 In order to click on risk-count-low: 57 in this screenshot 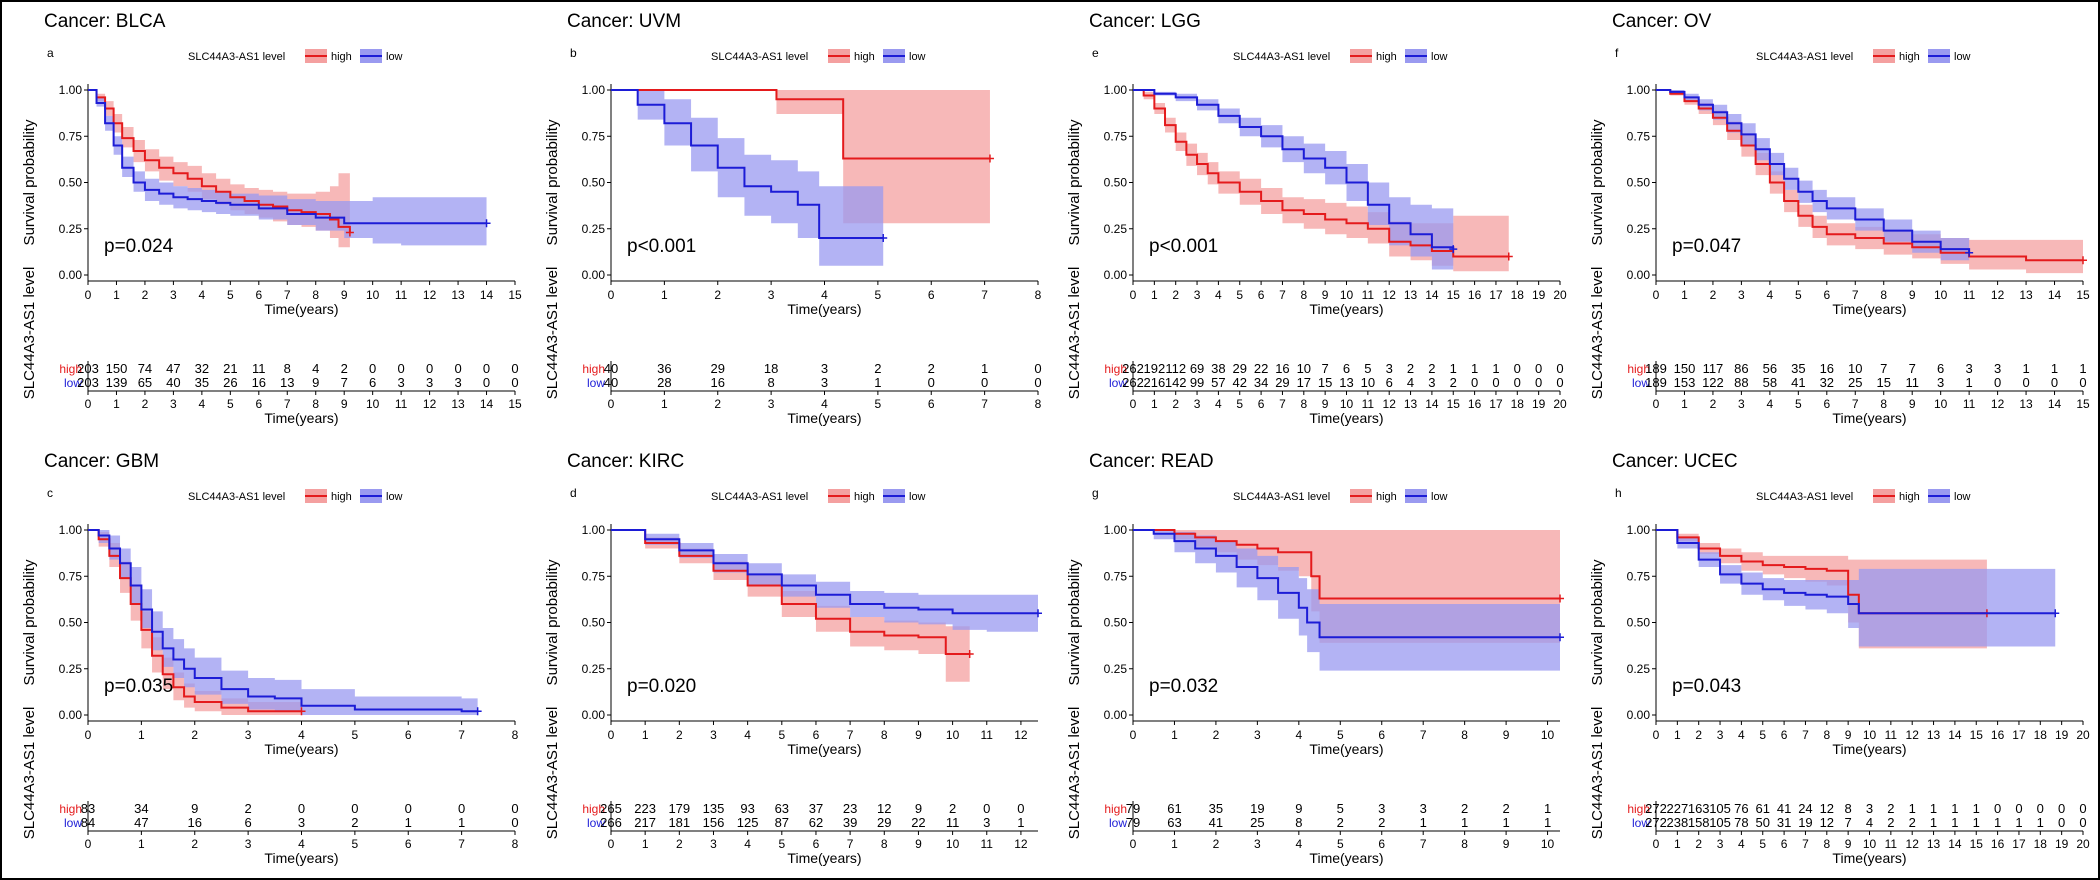, I will do `click(1218, 382)`.